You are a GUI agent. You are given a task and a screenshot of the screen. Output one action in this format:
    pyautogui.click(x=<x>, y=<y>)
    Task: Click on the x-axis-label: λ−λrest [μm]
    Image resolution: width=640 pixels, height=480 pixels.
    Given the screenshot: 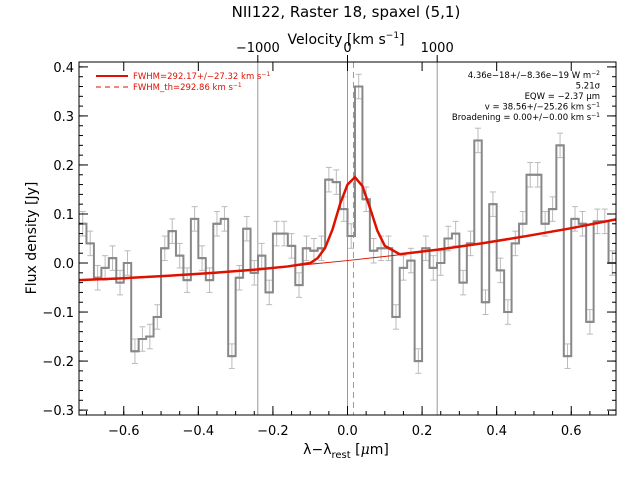 What is the action you would take?
    pyautogui.click(x=346, y=451)
    